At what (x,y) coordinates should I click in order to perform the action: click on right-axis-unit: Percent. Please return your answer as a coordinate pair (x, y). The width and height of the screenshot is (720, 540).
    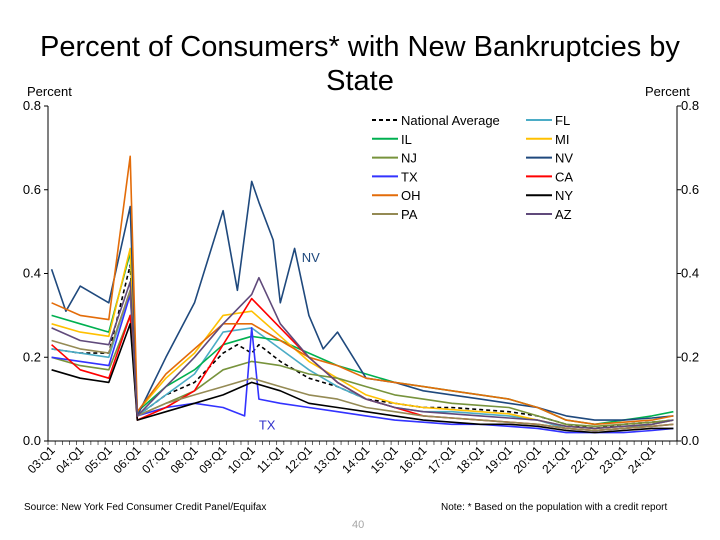
    Looking at the image, I should click on (667, 91).